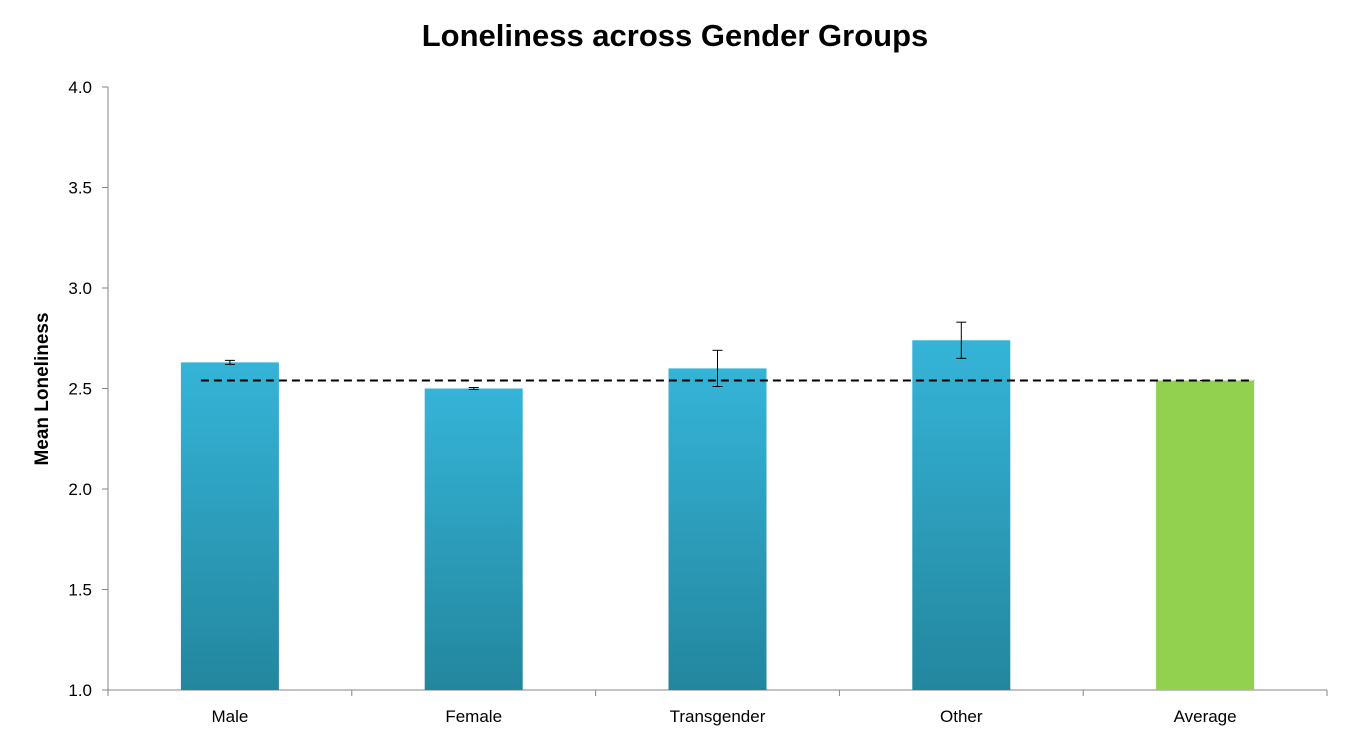 The image size is (1350, 742). I want to click on x-tick-label: Female, so click(473, 716).